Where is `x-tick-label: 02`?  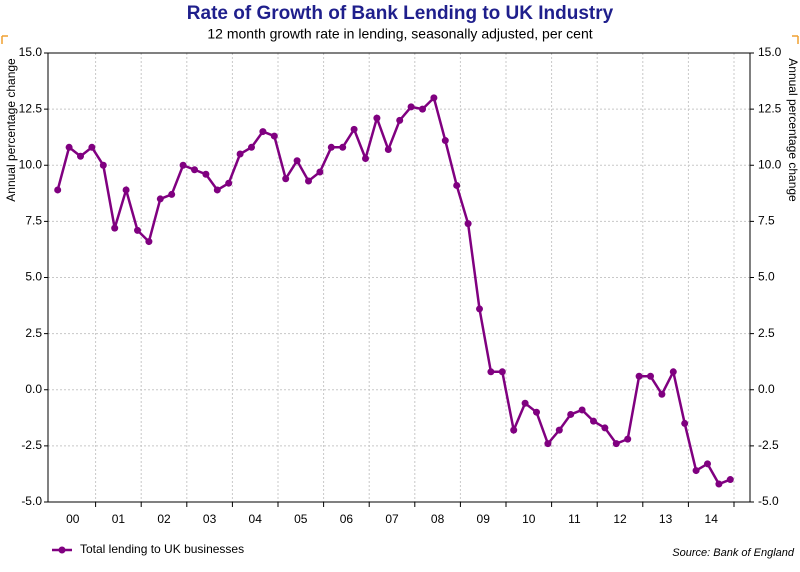
x-tick-label: 02 is located at coordinates (164, 519).